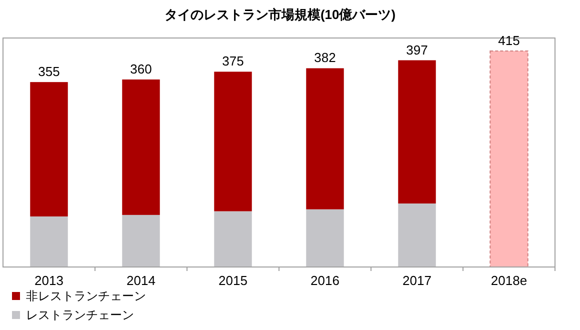 The width and height of the screenshot is (580, 330). I want to click on chart-title: タイのレストラン市場規模(10億バーツ), so click(280, 14).